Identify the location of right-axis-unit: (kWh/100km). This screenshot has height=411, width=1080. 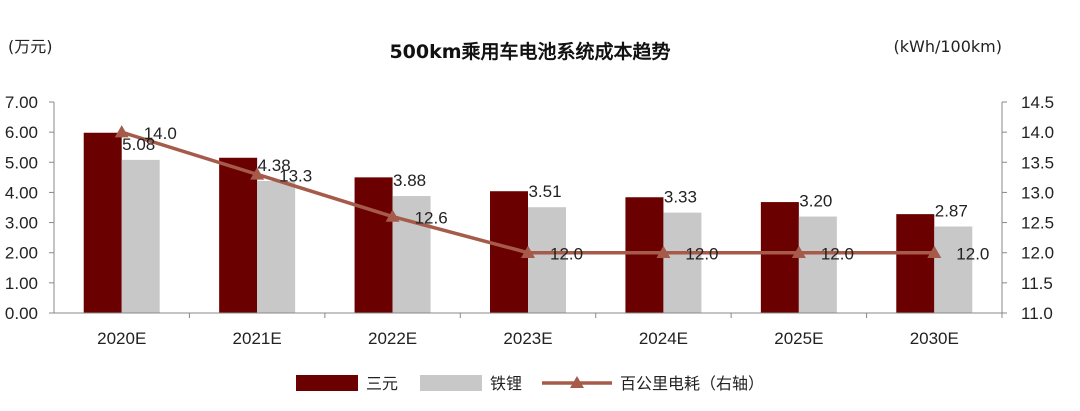
(948, 46).